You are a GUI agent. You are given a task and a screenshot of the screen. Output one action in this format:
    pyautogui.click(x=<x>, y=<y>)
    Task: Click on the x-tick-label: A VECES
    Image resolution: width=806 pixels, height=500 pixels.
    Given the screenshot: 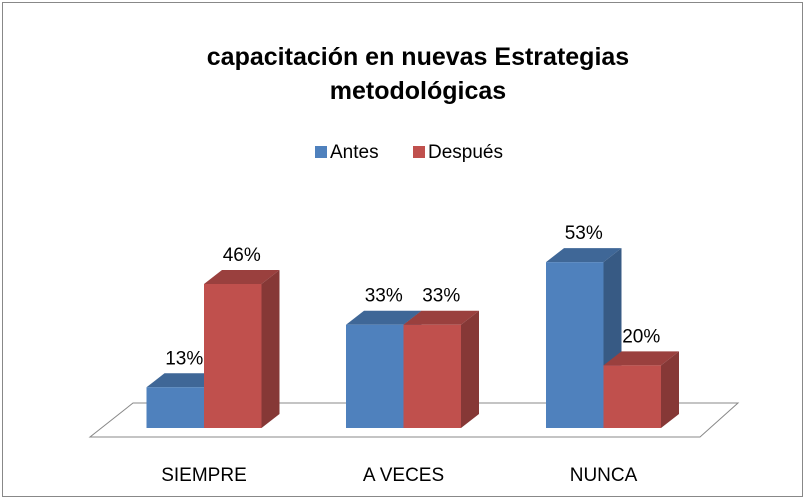 What is the action you would take?
    pyautogui.click(x=403, y=475)
    